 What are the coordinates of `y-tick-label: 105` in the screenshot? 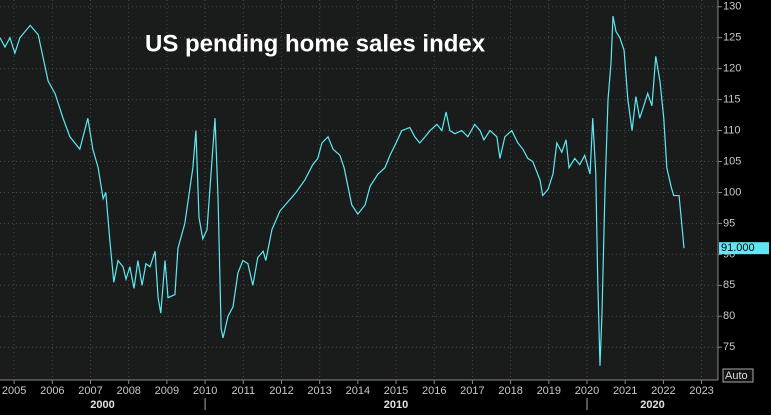 It's located at (732, 161).